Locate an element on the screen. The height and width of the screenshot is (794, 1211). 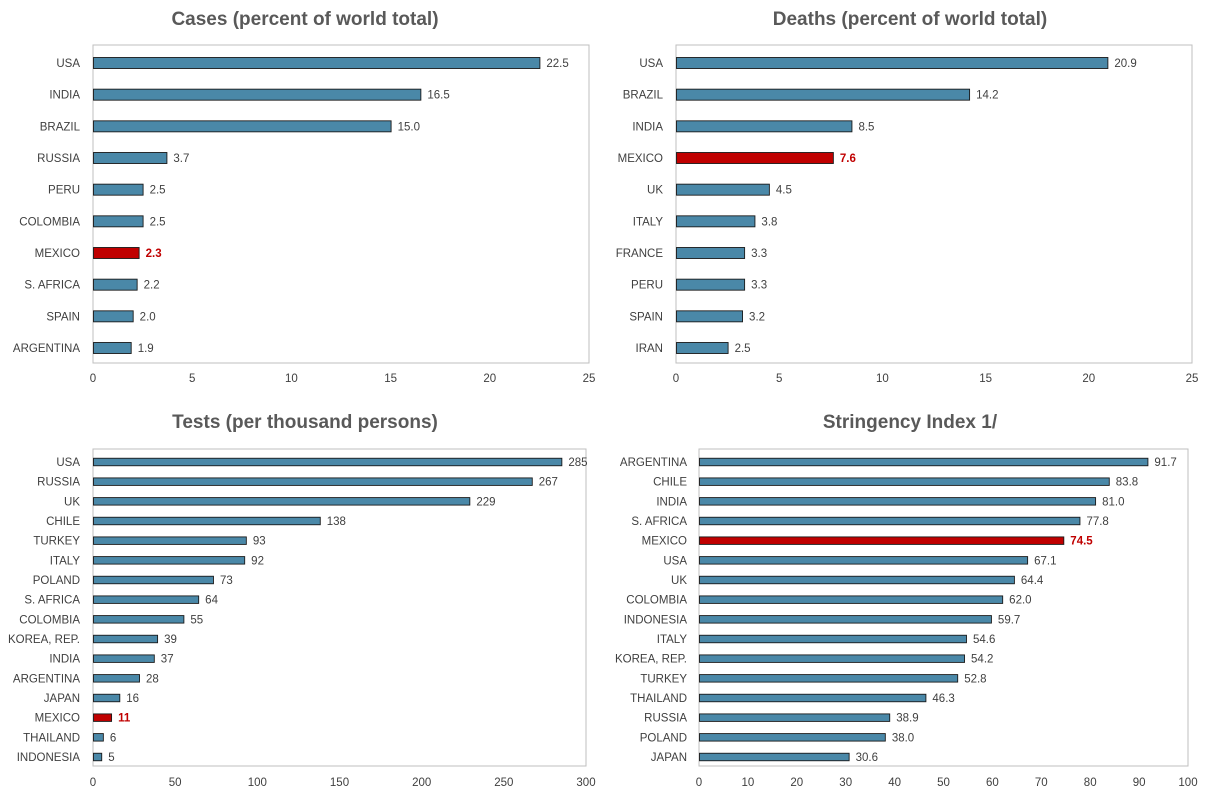
value-label: 30.6 is located at coordinates (867, 758).